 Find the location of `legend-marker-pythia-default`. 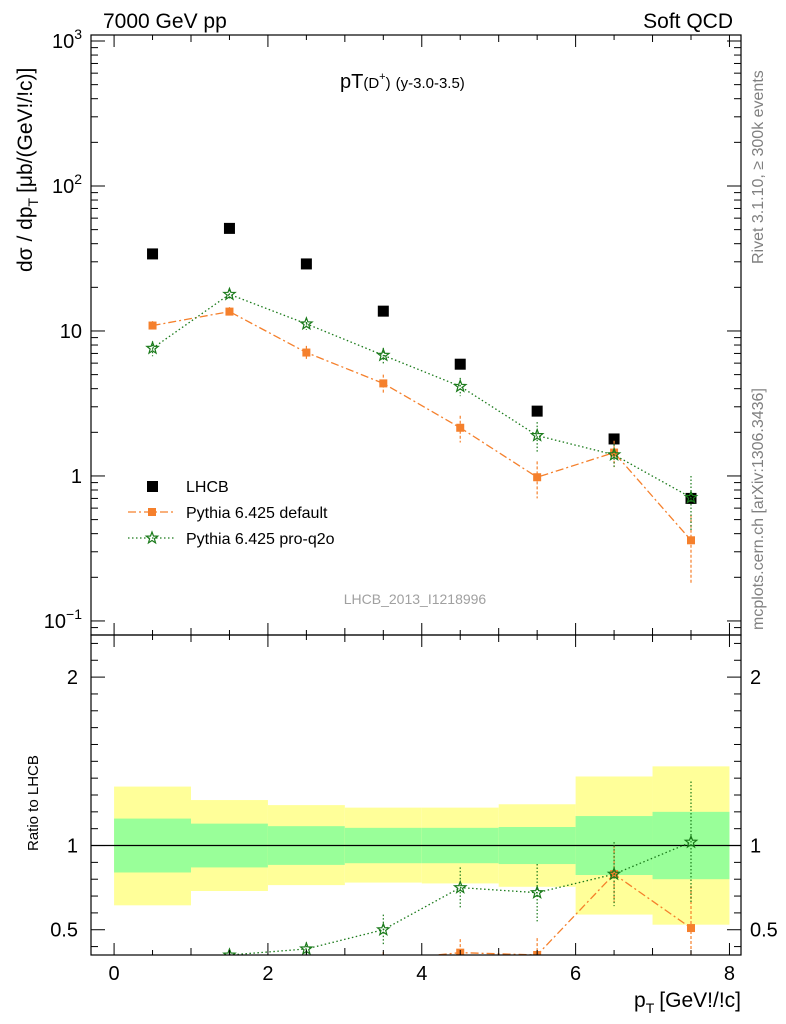

legend-marker-pythia-default is located at coordinates (152, 512).